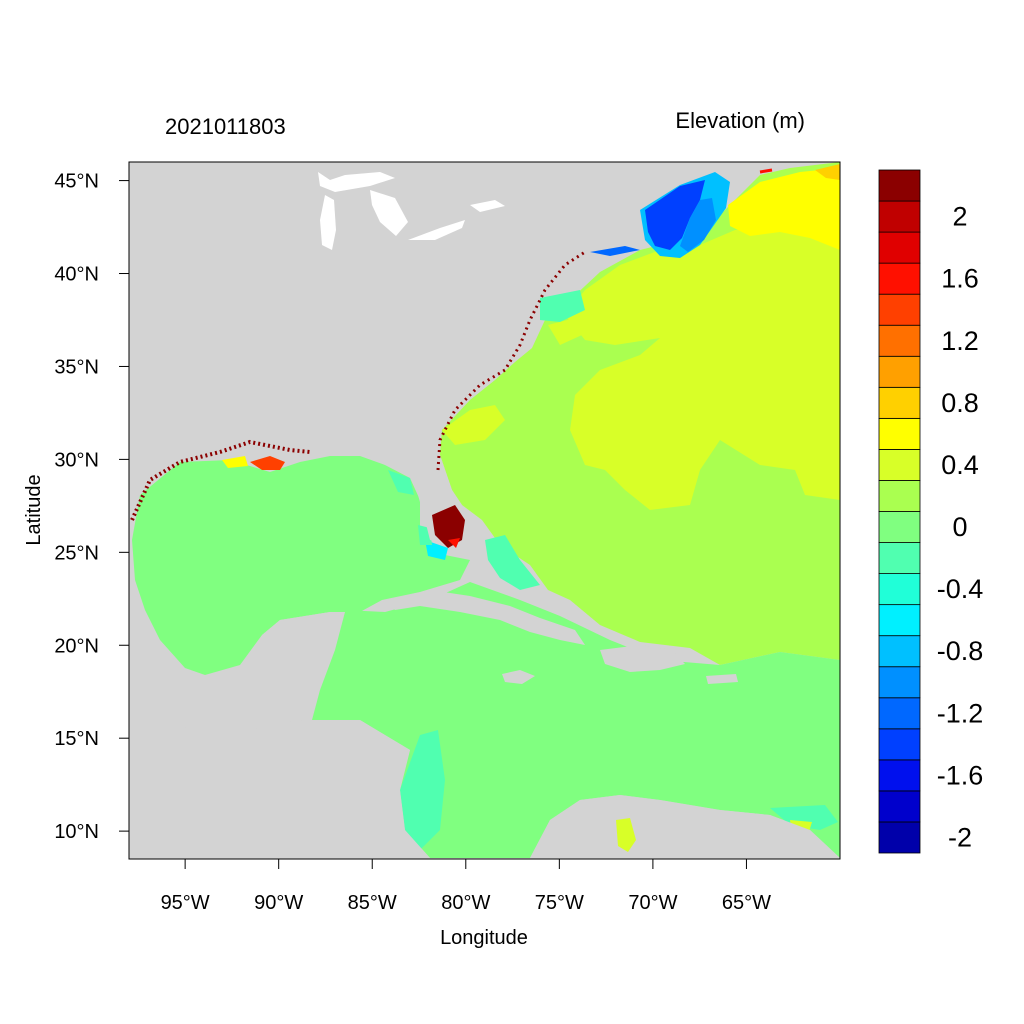 This screenshot has height=1024, width=1024. Describe the element at coordinates (76, 553) in the screenshot. I see `y-tick-label: 25°N` at that location.